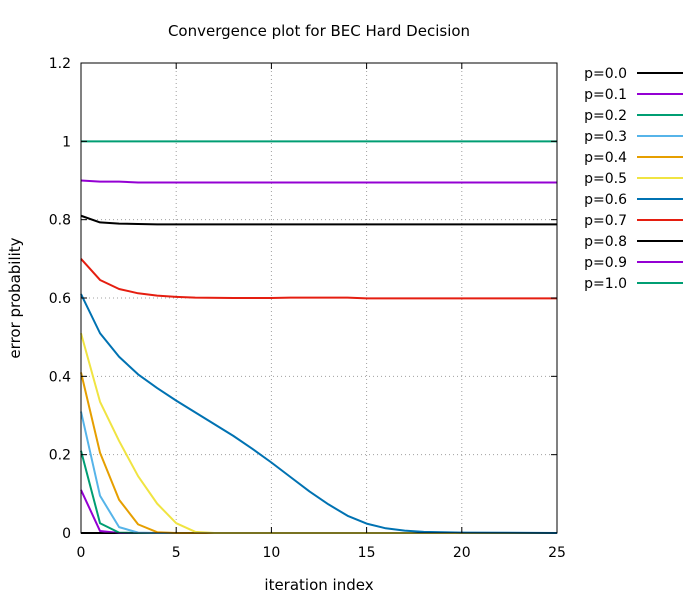  I want to click on legend-label: p=0.7, so click(605, 221).